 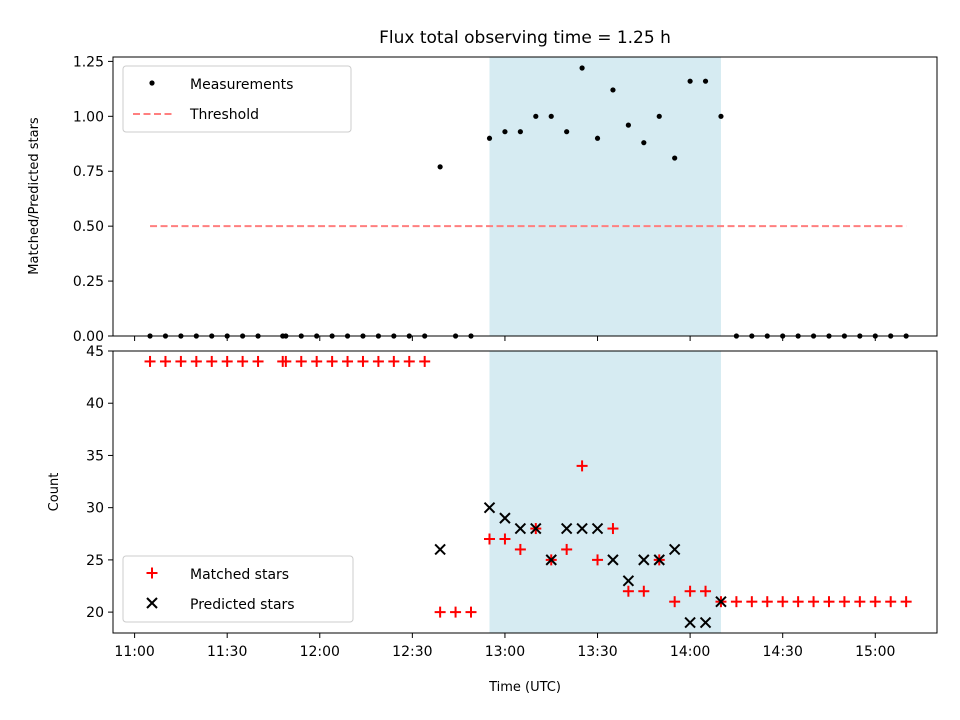 I want to click on y-tick-label: 0.50, so click(x=88, y=227).